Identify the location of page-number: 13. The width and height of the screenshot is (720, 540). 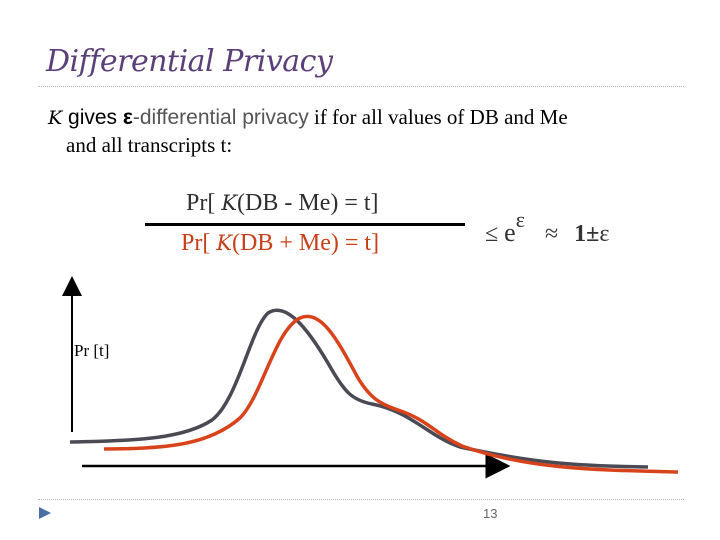
(490, 513).